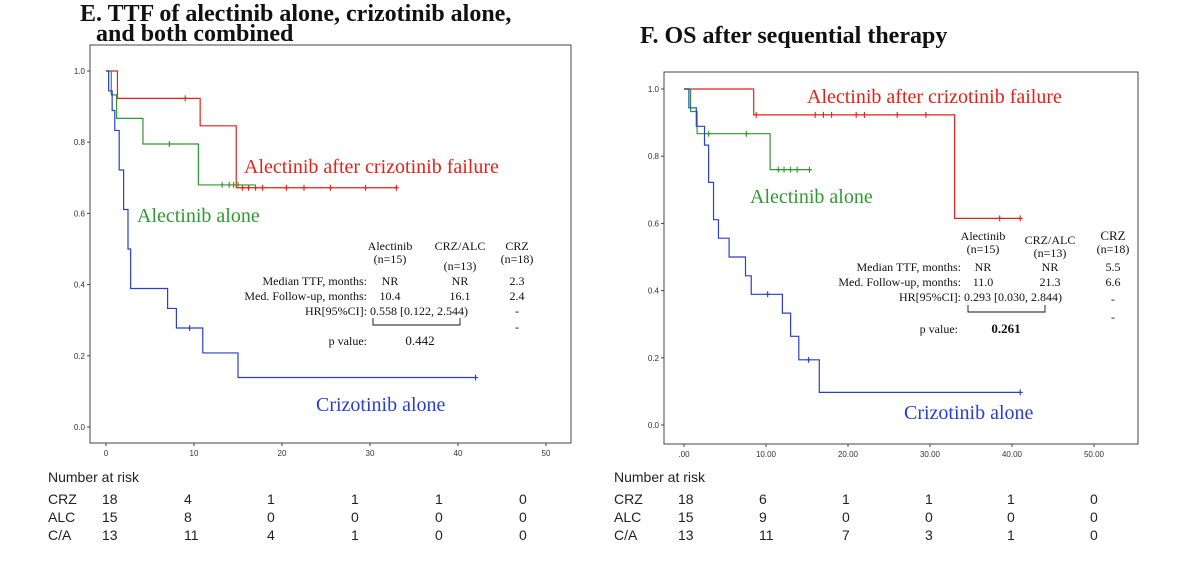  Describe the element at coordinates (194, 453) in the screenshot. I see `x-tick-label: 10` at that location.